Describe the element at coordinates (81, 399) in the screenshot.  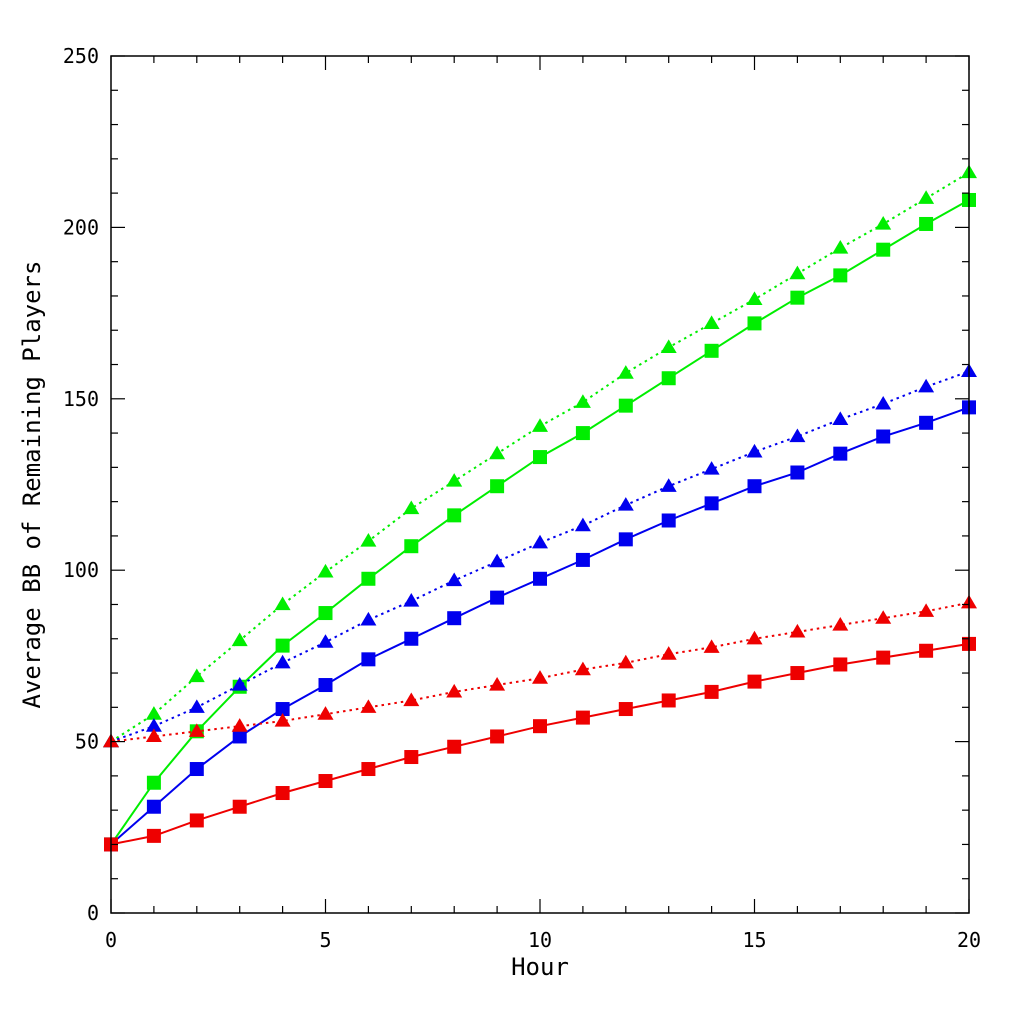
I see `y-tick-label: 150` at that location.